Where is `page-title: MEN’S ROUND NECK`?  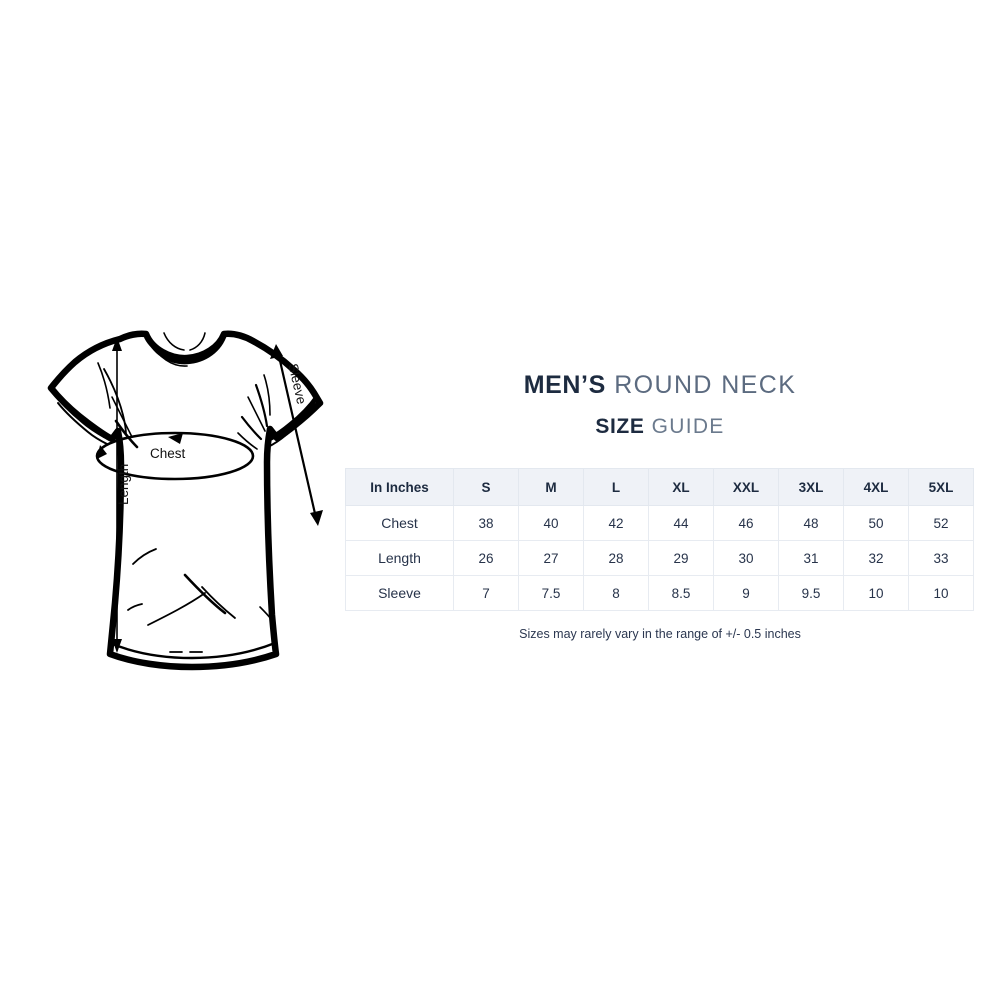
page-title: MEN’S ROUND NECK is located at coordinates (660, 385).